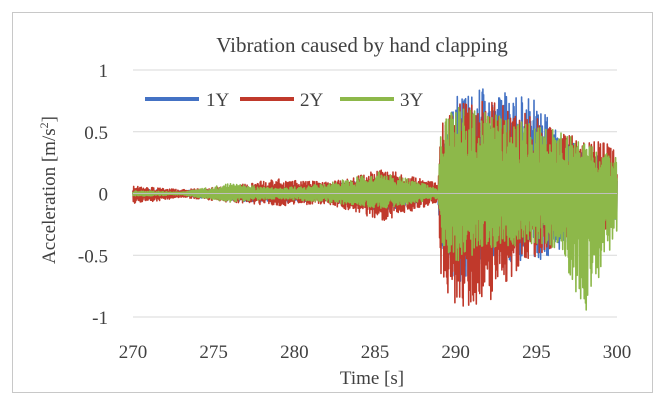  I want to click on x-tick-label: 285, so click(375, 352).